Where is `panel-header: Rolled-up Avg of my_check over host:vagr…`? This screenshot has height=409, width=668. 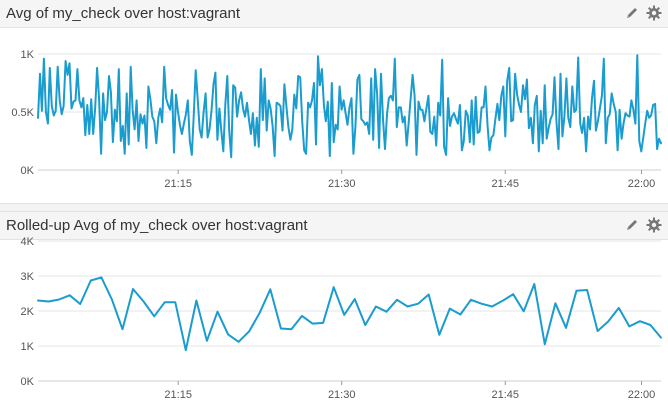 panel-header: Rolled-up Avg of my_check over host:vagr… is located at coordinates (334, 226).